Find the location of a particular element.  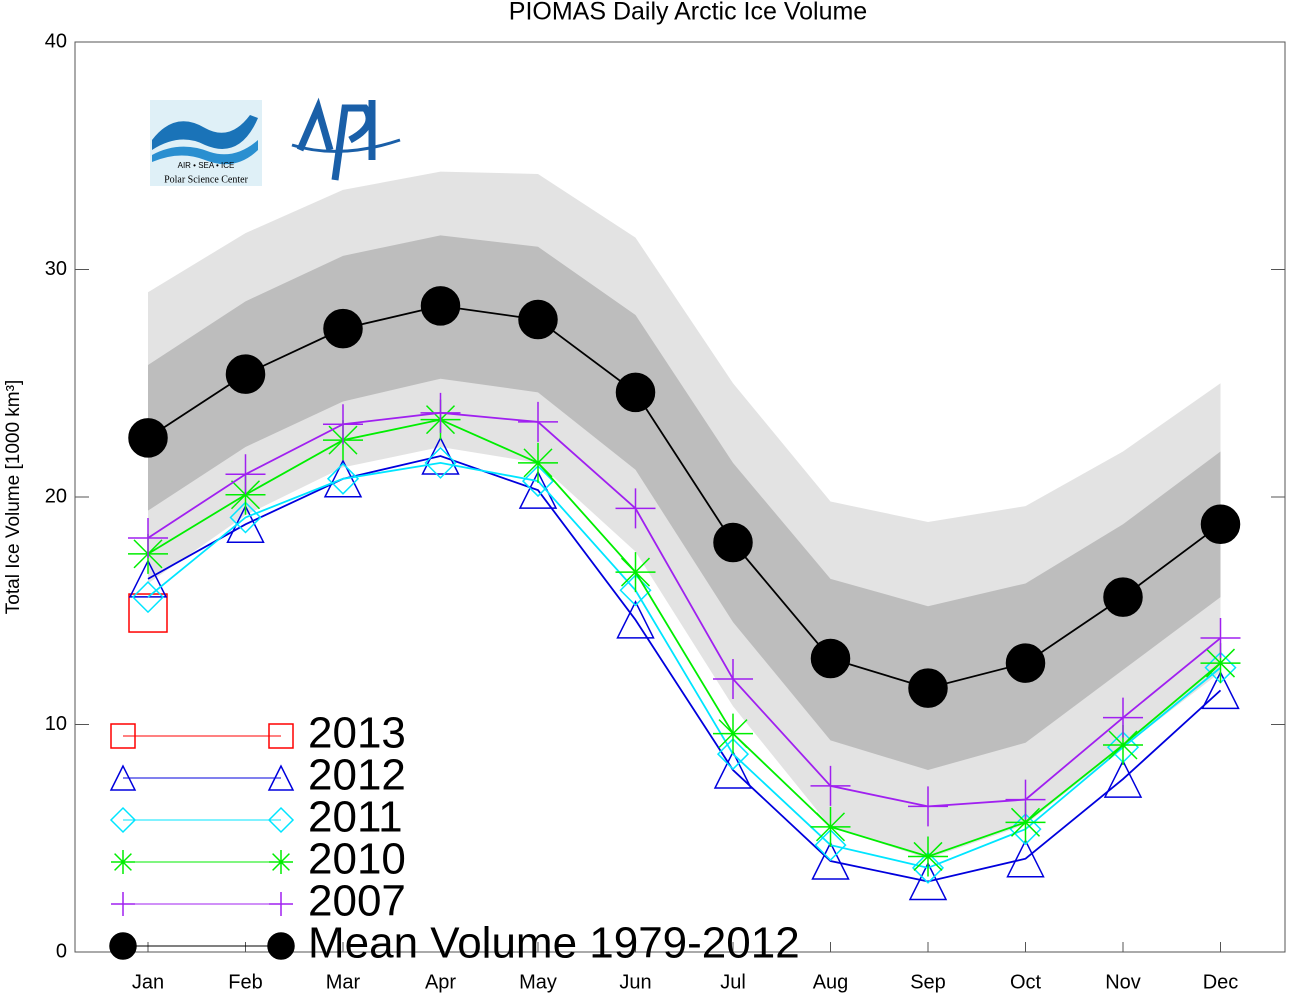

x-tick-label: Mar is located at coordinates (343, 982).